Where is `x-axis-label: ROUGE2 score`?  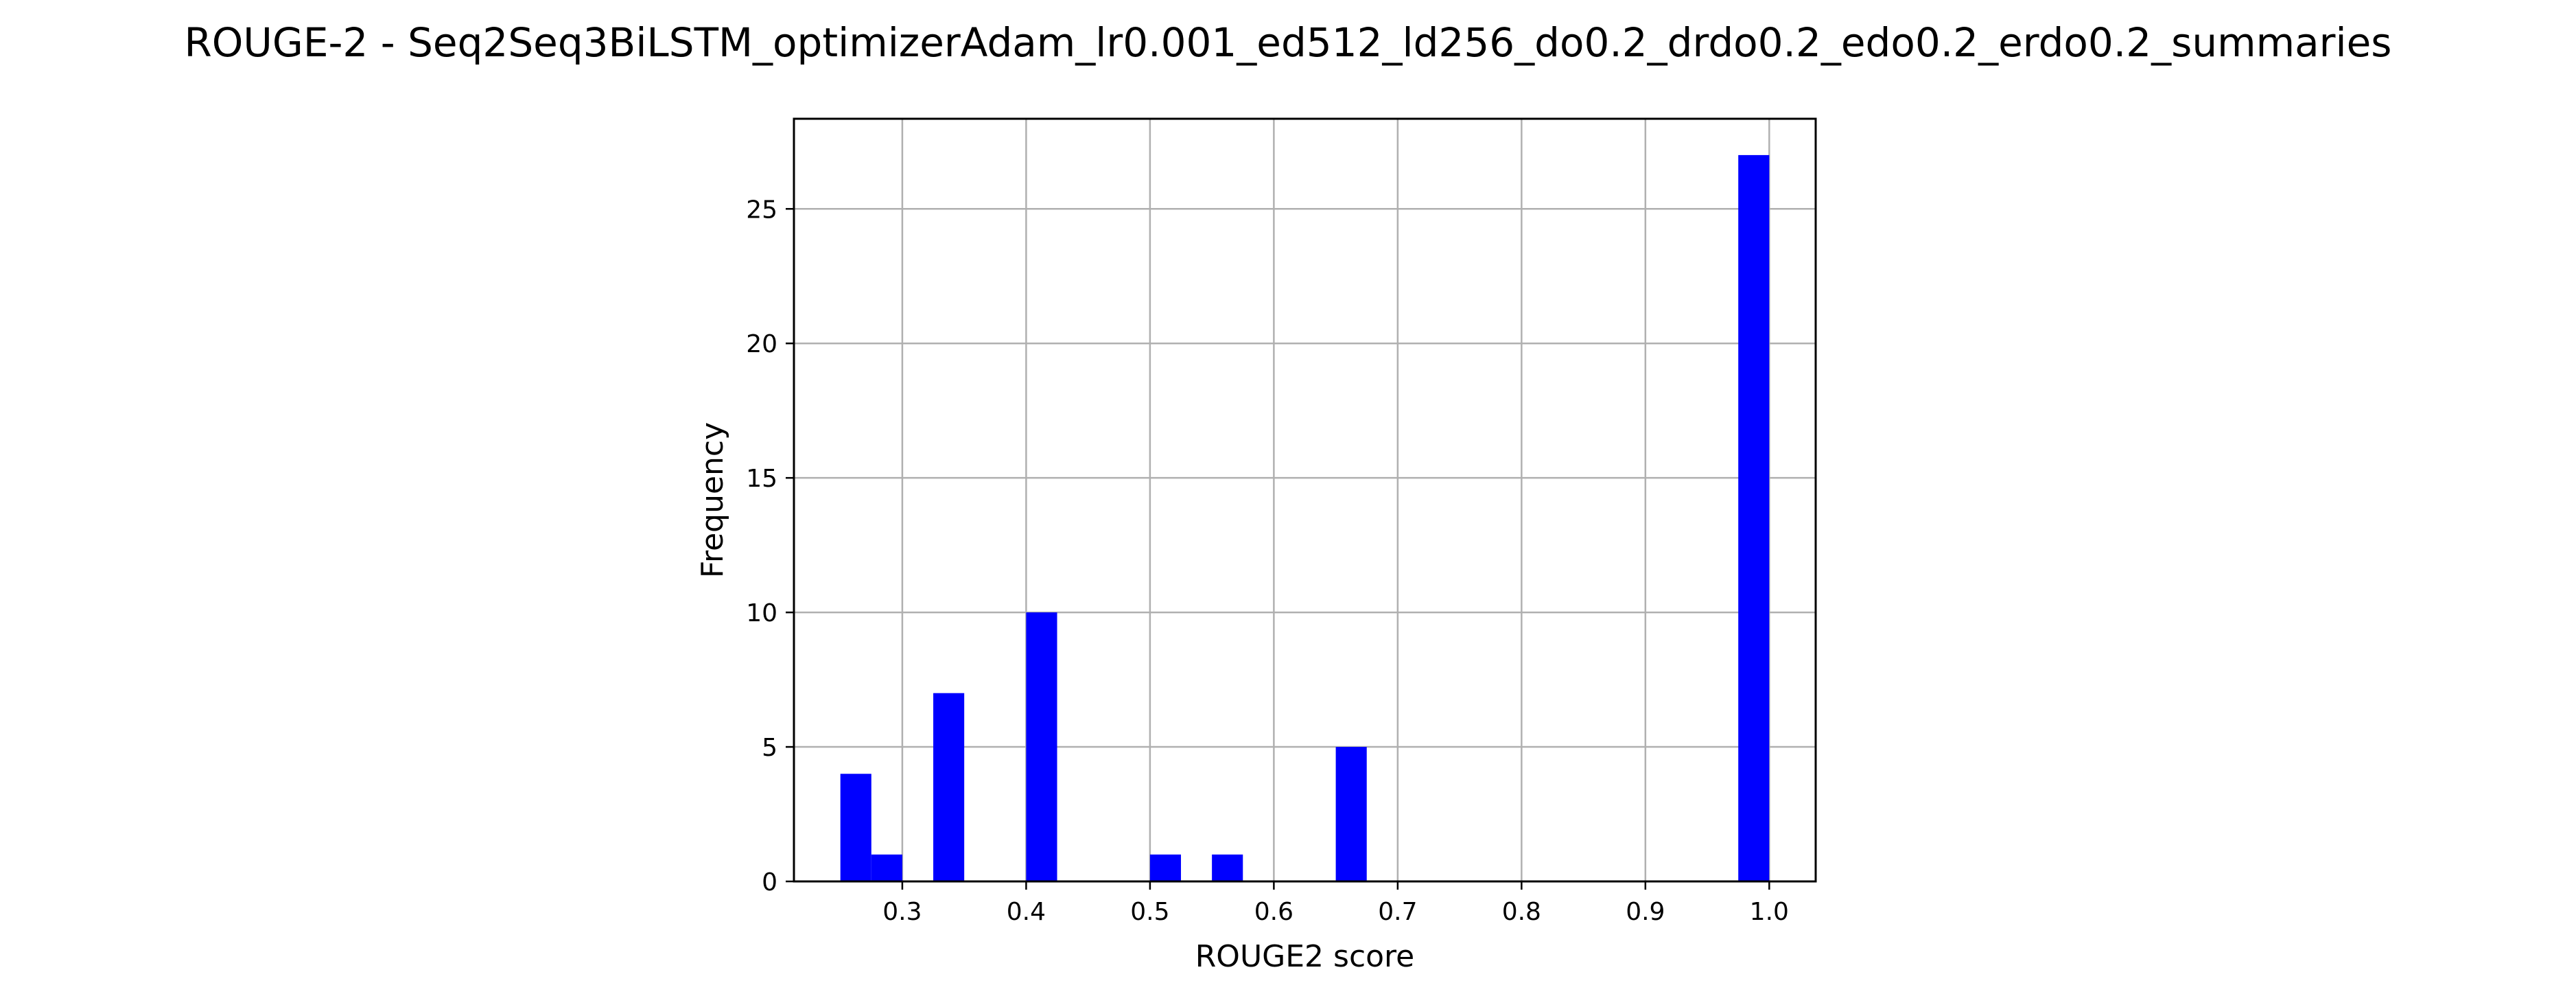 x-axis-label: ROUGE2 score is located at coordinates (1305, 956).